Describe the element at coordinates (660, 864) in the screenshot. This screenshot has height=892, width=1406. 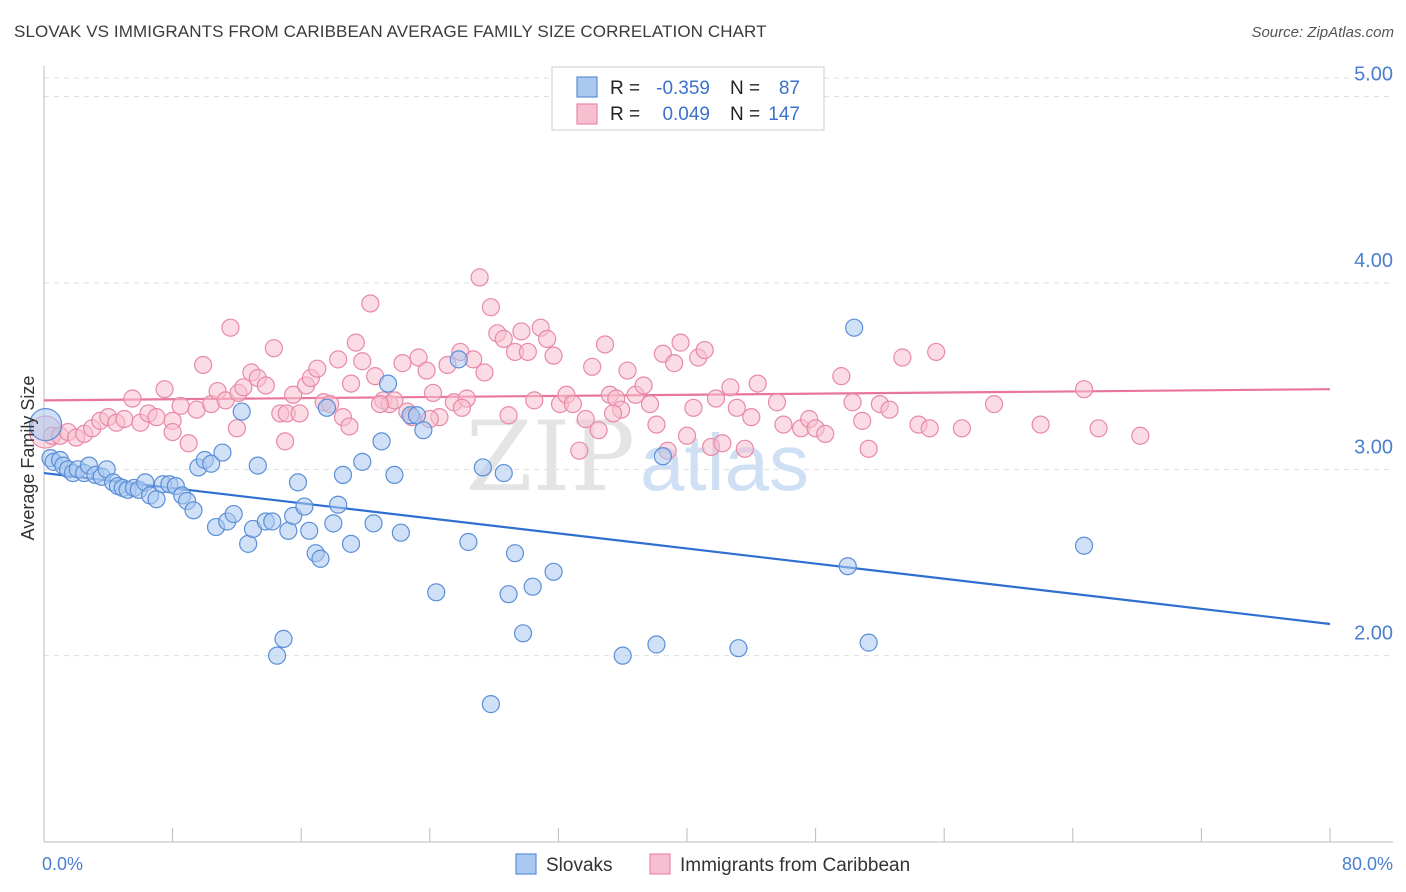
I see `series-legend-swatch-caribbean` at that location.